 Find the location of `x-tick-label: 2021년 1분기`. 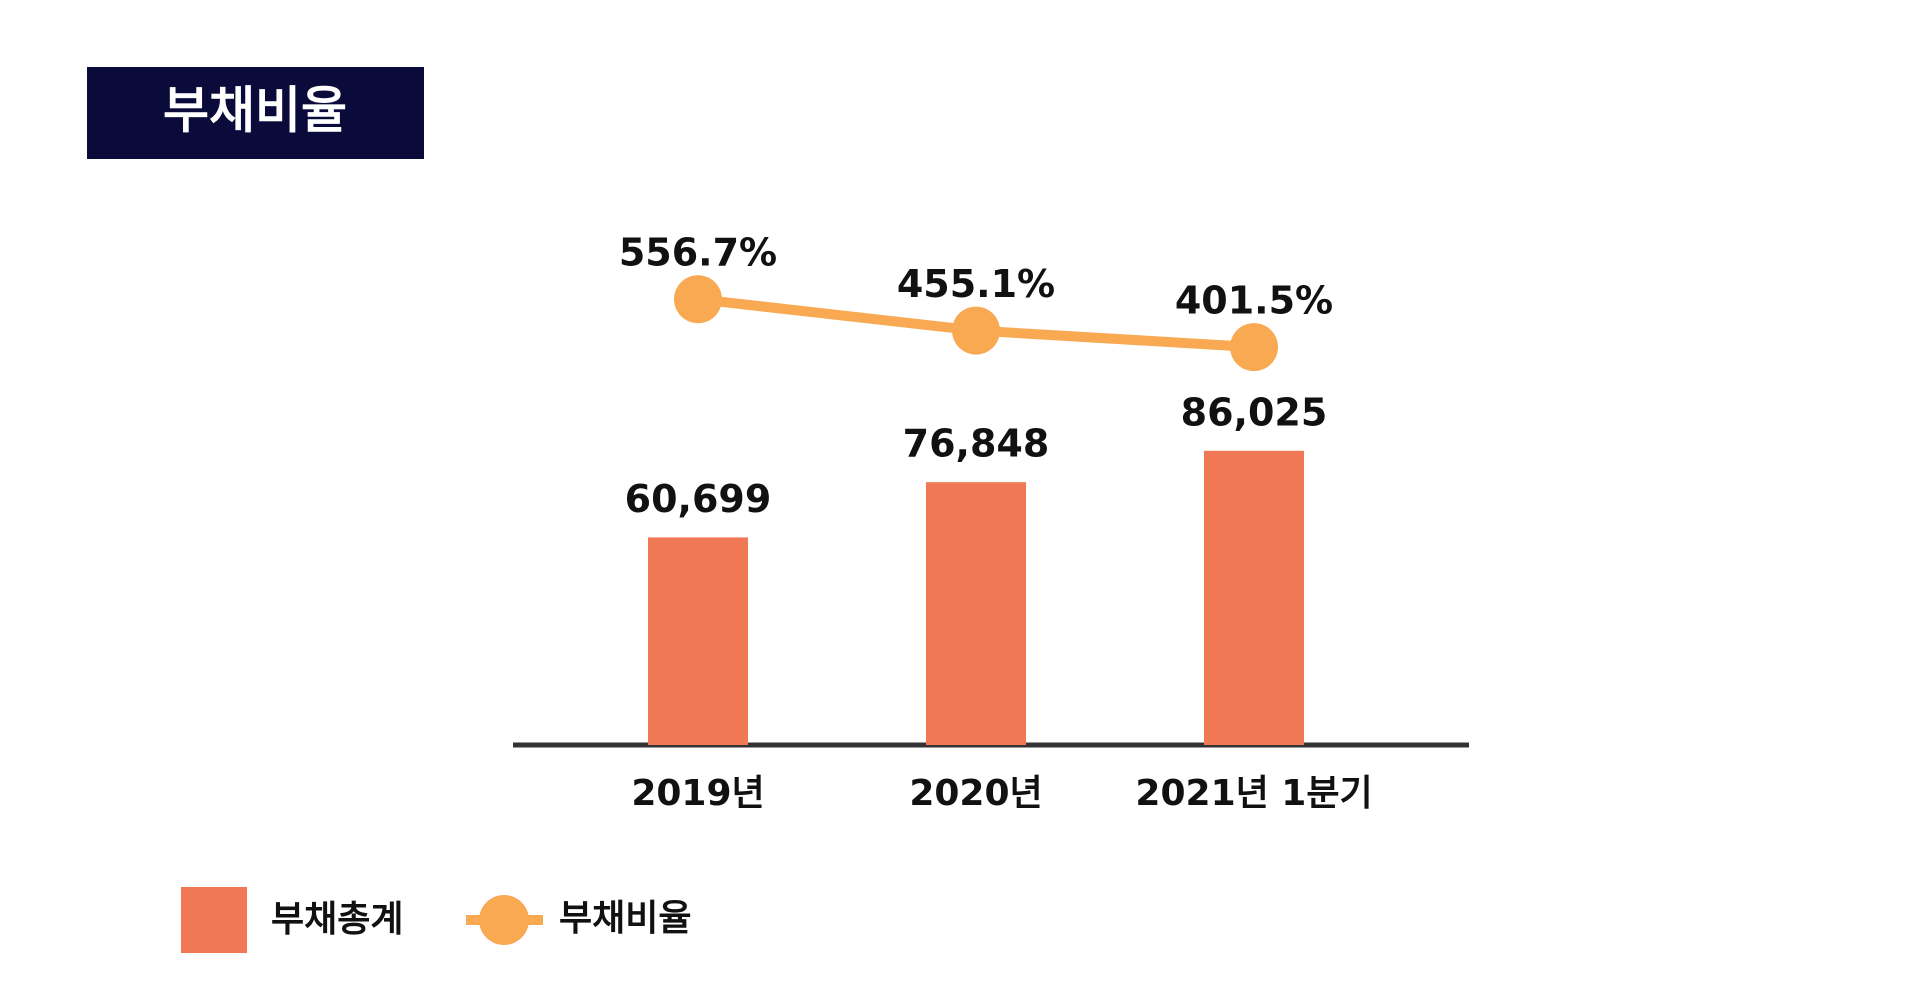

x-tick-label: 2021년 1분기 is located at coordinates (1253, 793).